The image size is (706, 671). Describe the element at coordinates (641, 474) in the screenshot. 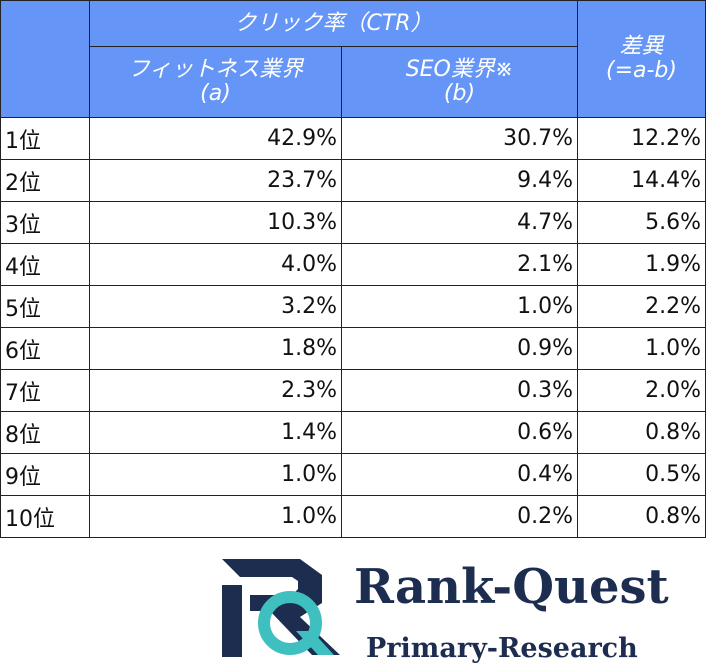

I see `value-cell: 0.5%` at that location.